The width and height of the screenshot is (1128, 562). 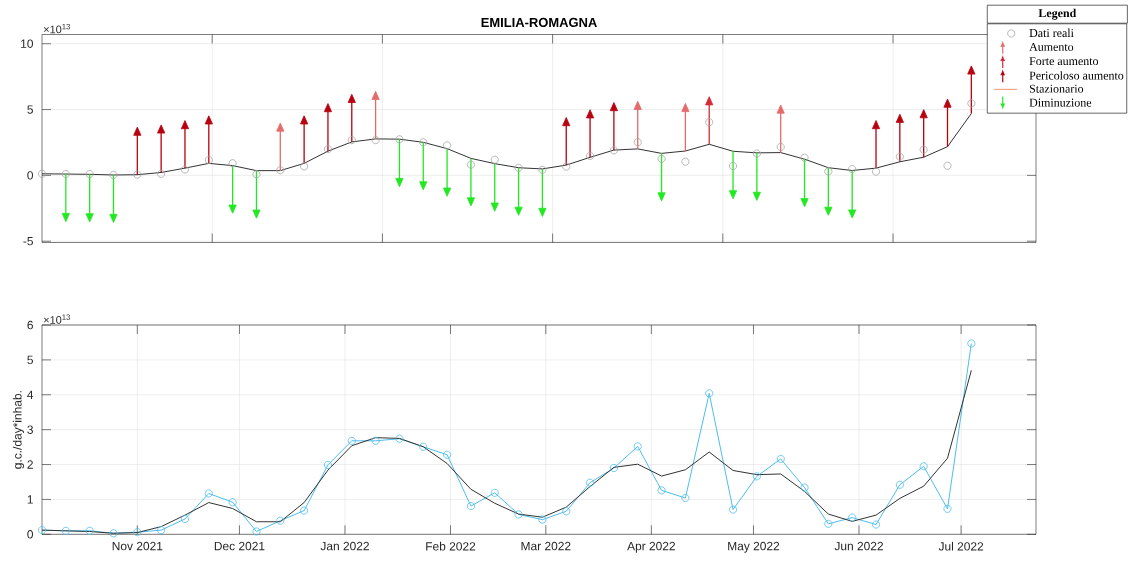 What do you see at coordinates (651, 547) in the screenshot?
I see `x-tick-label: Apr 2022` at bounding box center [651, 547].